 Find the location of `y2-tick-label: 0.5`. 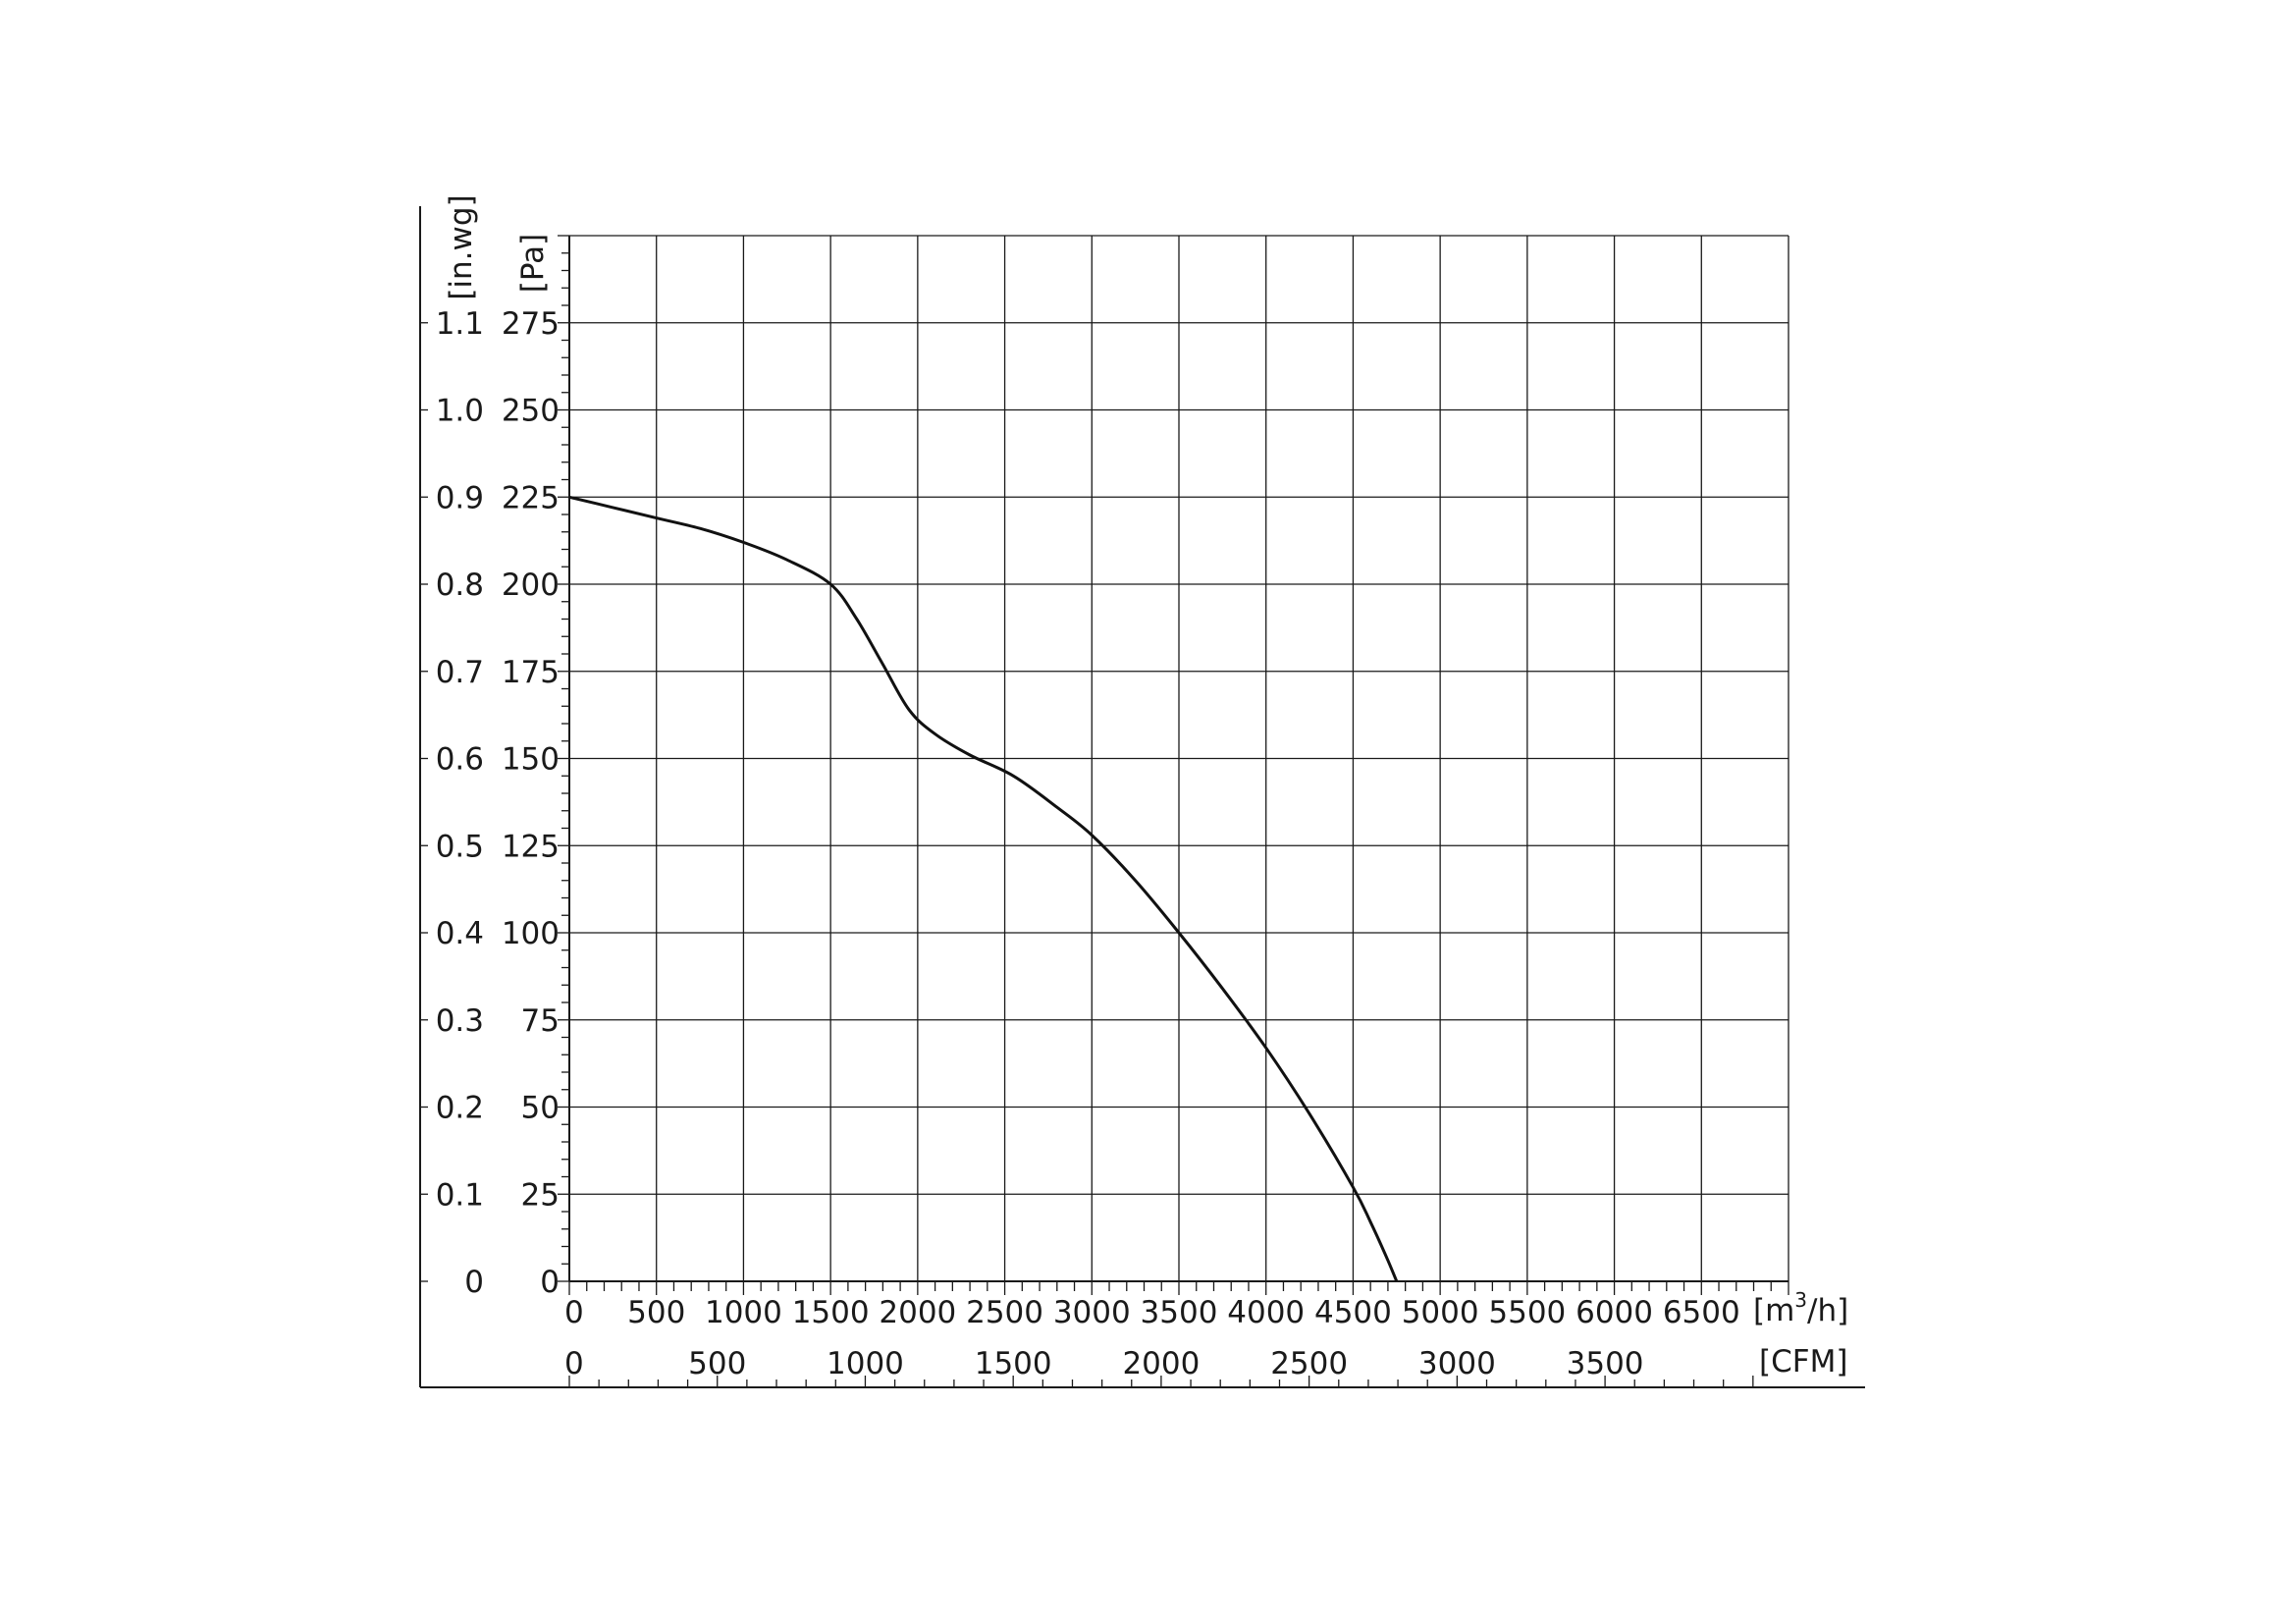

y2-tick-label: 0.5 is located at coordinates (460, 846).